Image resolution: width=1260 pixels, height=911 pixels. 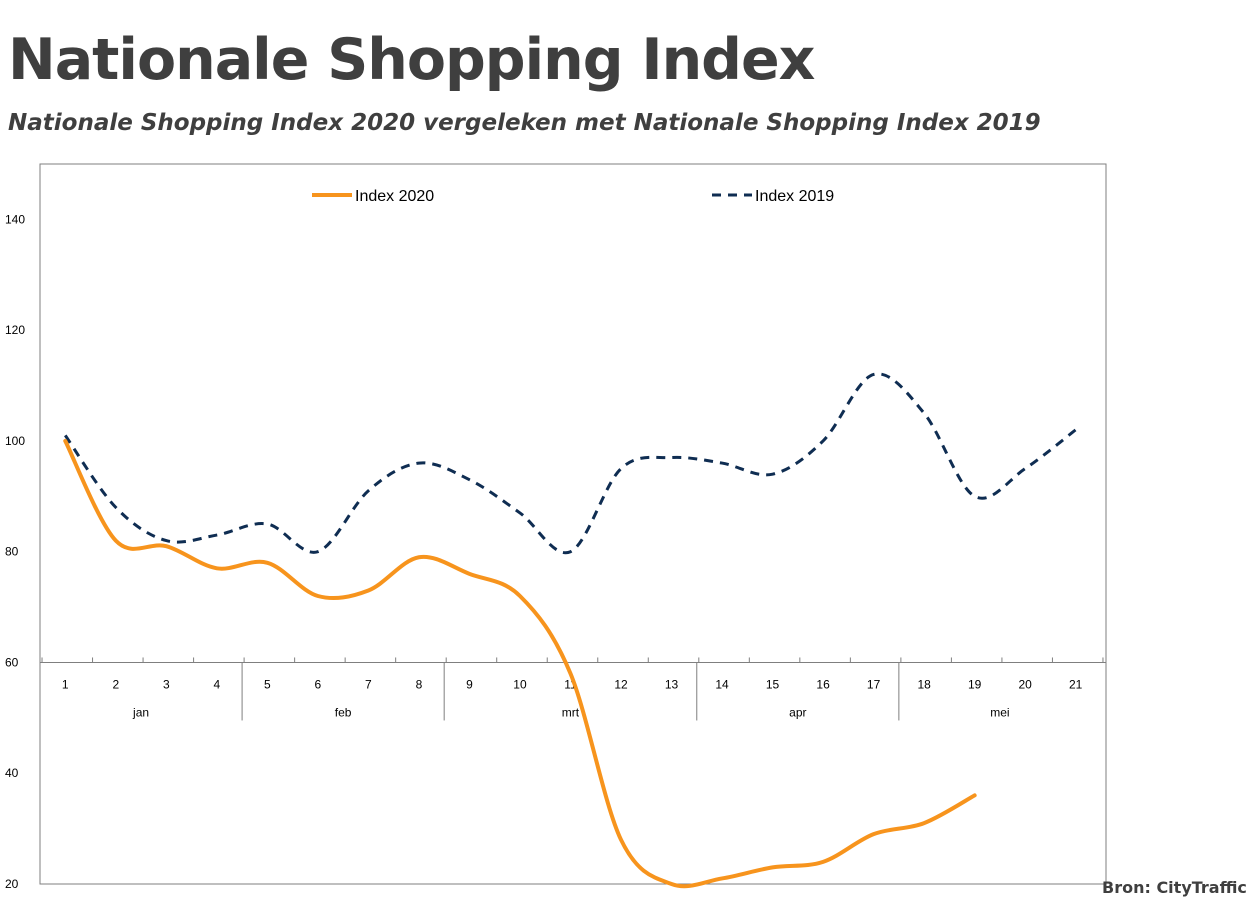 I want to click on page-title: Nationale Shopping Index, so click(x=411, y=60).